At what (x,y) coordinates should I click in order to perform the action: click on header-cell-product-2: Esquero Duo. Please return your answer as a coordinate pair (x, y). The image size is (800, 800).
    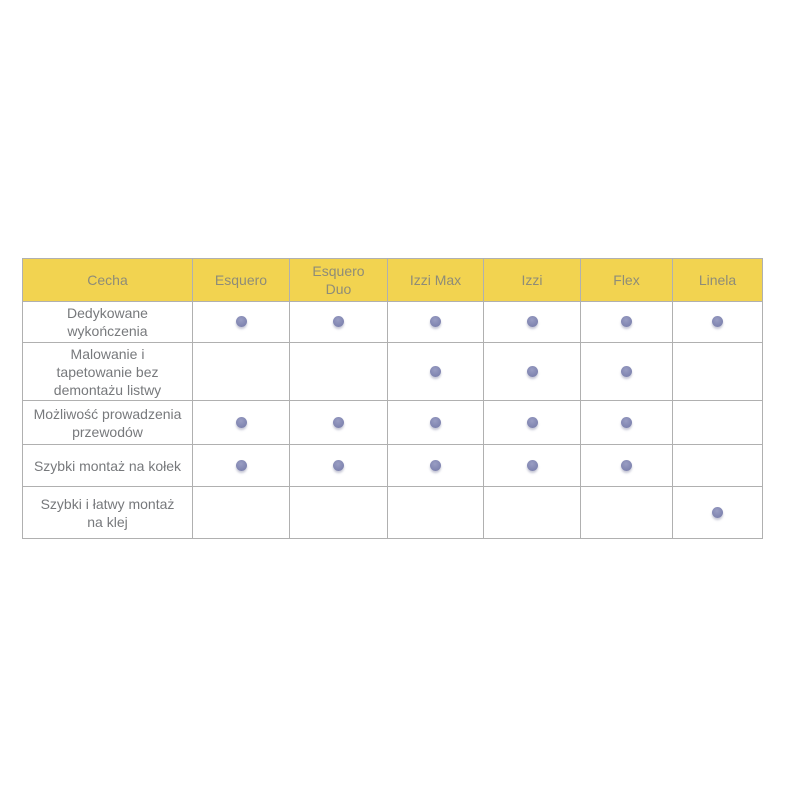
    Looking at the image, I should click on (338, 280).